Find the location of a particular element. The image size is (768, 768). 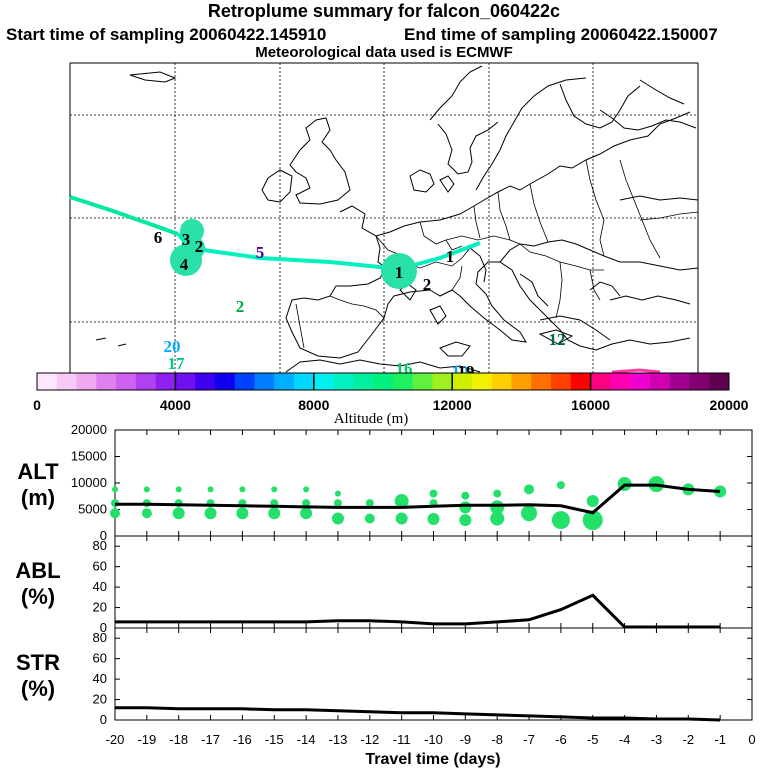

panel-label: (%) is located at coordinates (38, 688).